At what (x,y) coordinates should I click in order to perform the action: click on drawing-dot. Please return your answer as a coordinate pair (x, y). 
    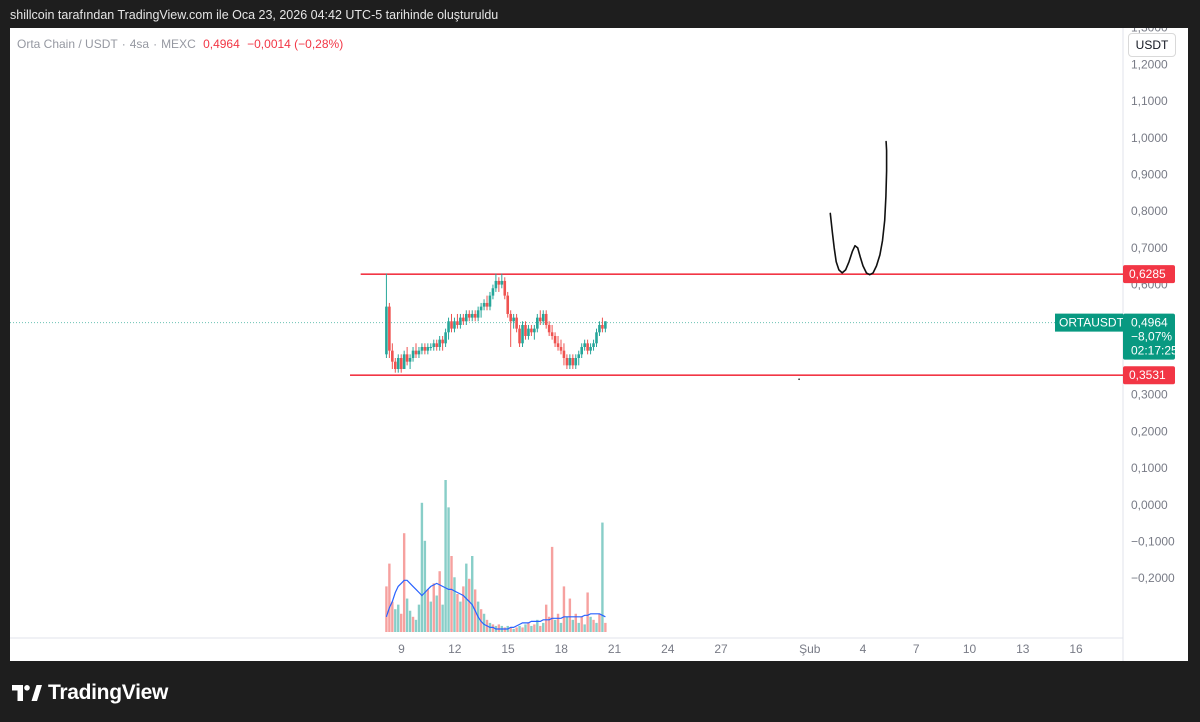
    Looking at the image, I should click on (799, 379).